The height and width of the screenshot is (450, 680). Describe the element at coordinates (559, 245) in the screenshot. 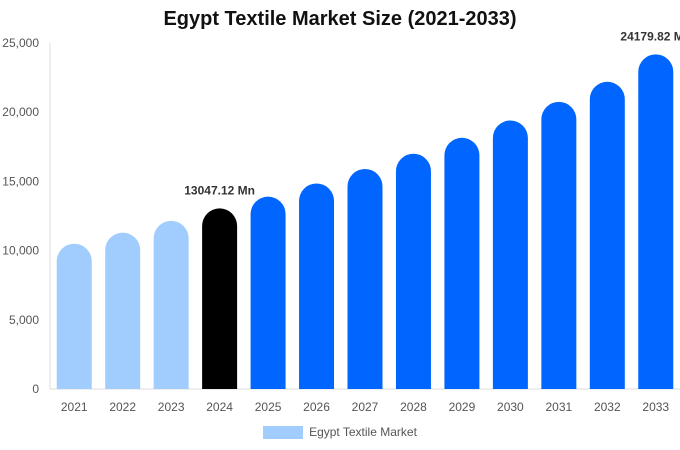

I see `bar-2031` at that location.